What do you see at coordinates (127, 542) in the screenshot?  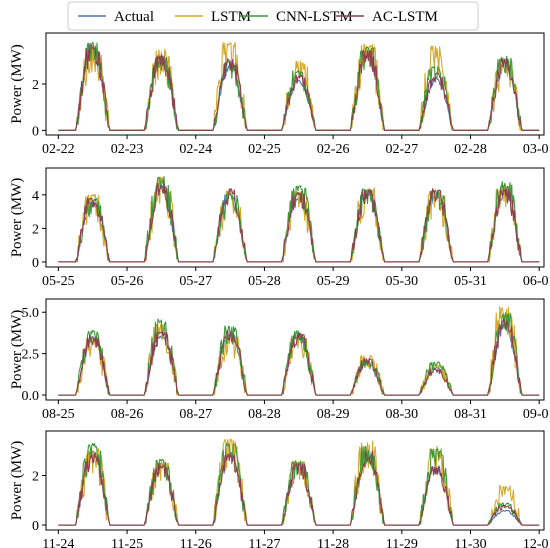 I see `x-tick-label: 11-25` at bounding box center [127, 542].